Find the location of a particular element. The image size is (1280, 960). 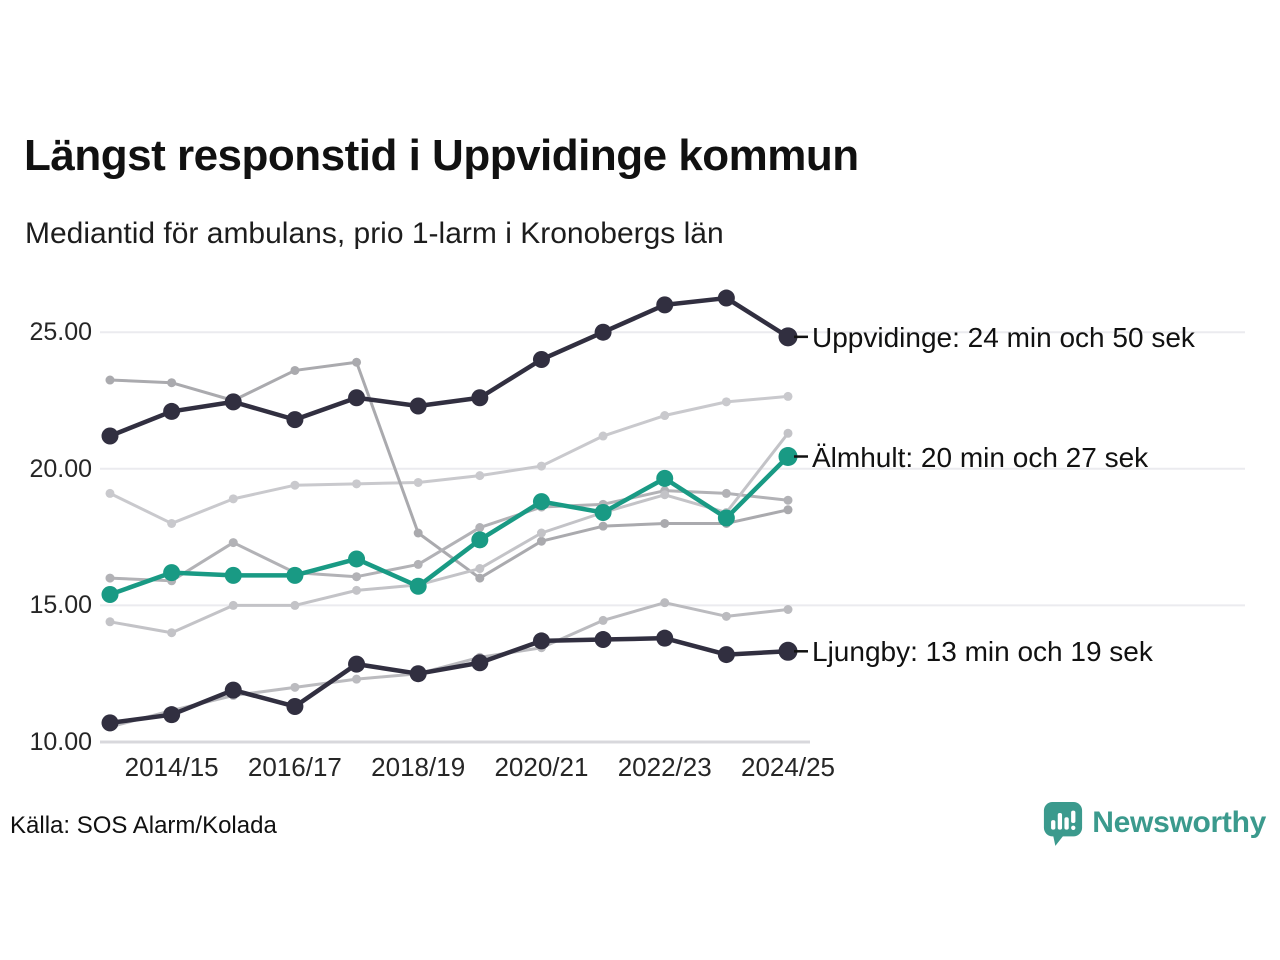

y-axis-tick-label: 25.00 is located at coordinates (60, 332).